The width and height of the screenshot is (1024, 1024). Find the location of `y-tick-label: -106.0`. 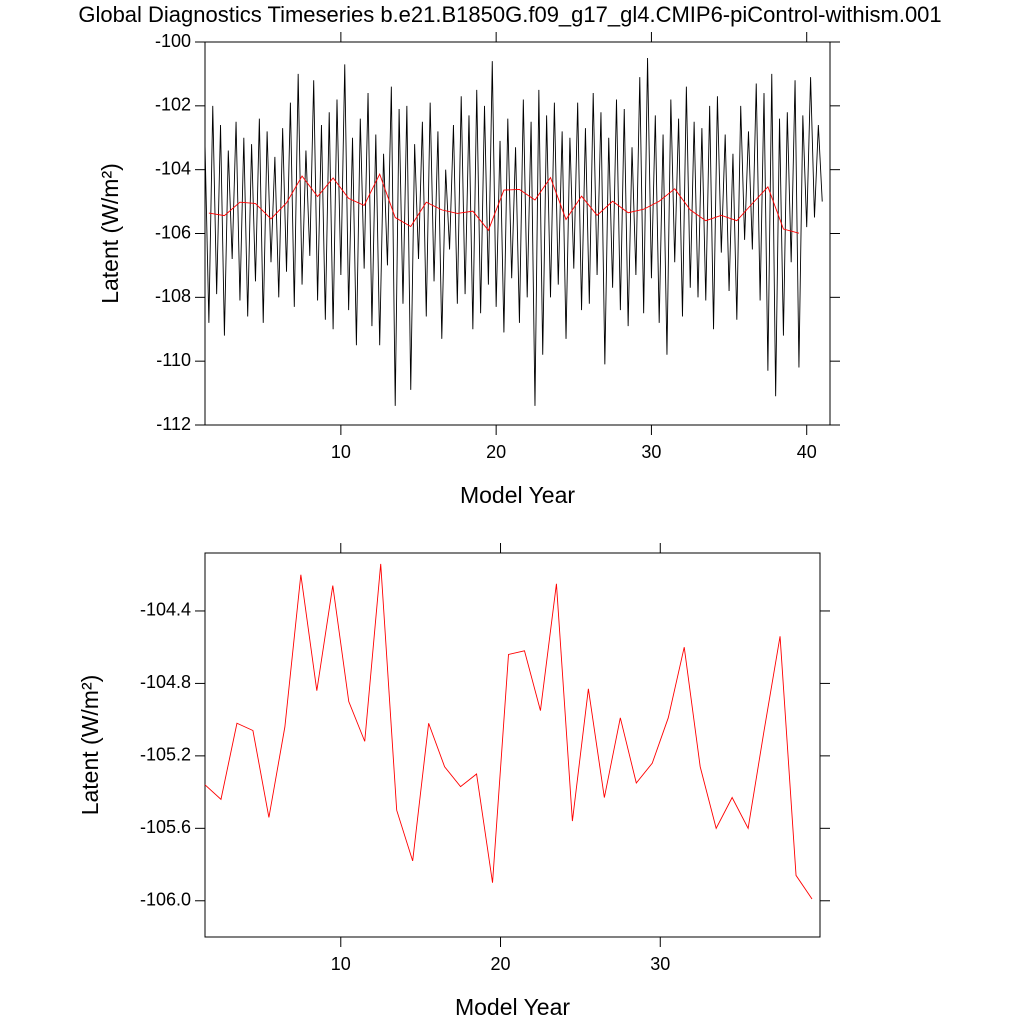

y-tick-label: -106.0 is located at coordinates (165, 900).